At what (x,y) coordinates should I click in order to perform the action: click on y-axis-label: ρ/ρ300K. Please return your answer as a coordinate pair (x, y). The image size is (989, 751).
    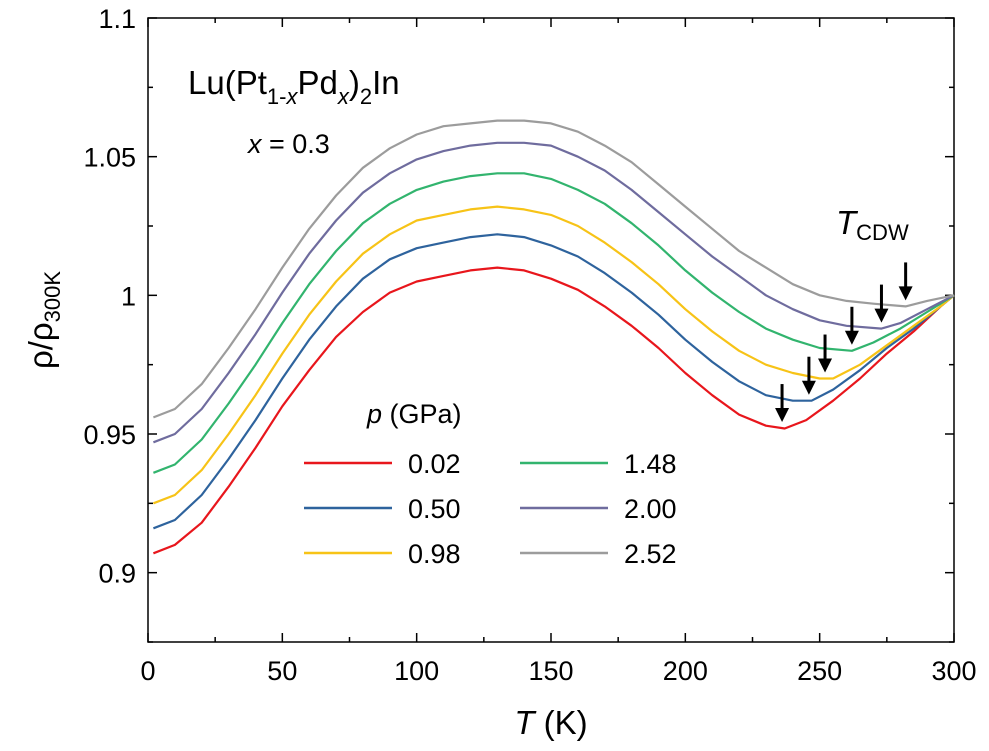
    Looking at the image, I should click on (43, 320).